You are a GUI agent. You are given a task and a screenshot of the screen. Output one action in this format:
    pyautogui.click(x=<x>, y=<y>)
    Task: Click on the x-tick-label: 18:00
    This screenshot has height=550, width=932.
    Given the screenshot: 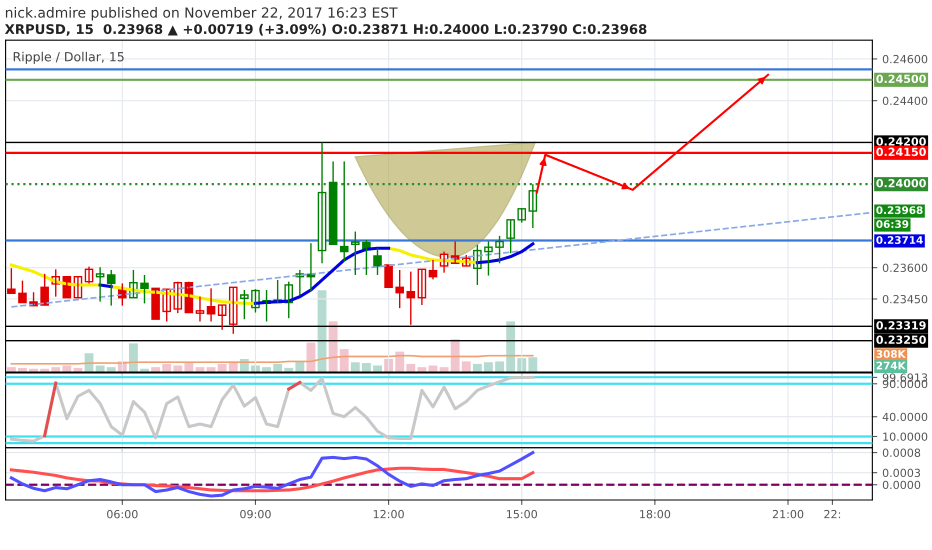 What is the action you would take?
    pyautogui.click(x=655, y=514)
    